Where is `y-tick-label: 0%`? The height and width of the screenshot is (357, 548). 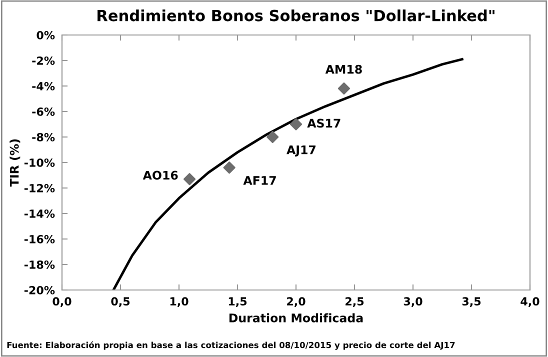 y-tick-label: 0% is located at coordinates (45, 35).